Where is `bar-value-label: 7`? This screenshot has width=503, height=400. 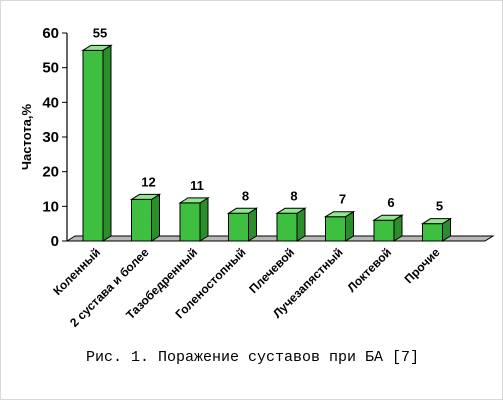 bar-value-label: 7 is located at coordinates (342, 199).